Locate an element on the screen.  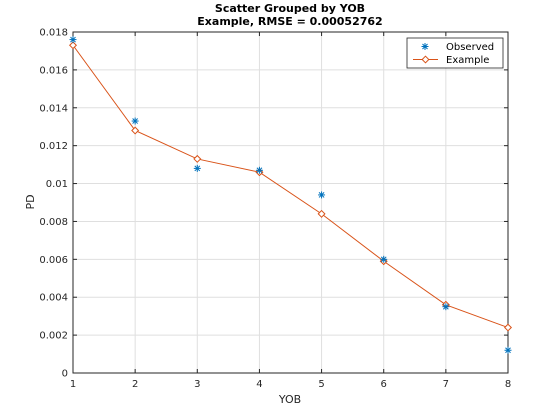
x-tick-label: 1 is located at coordinates (73, 384).